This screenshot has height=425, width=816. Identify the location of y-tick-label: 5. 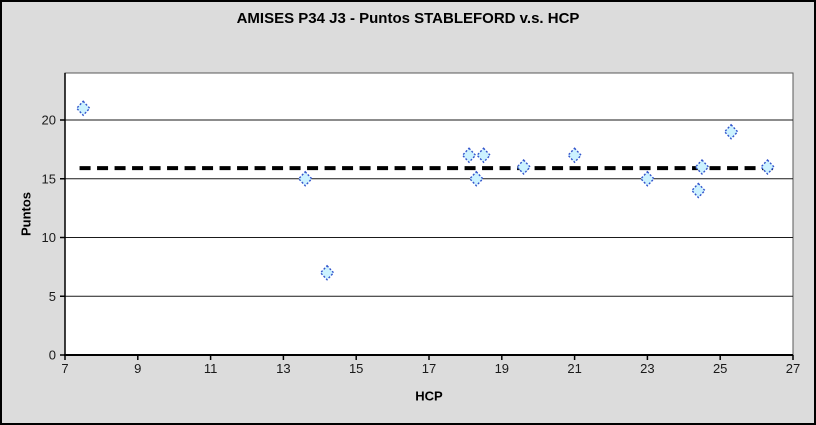
(52, 296).